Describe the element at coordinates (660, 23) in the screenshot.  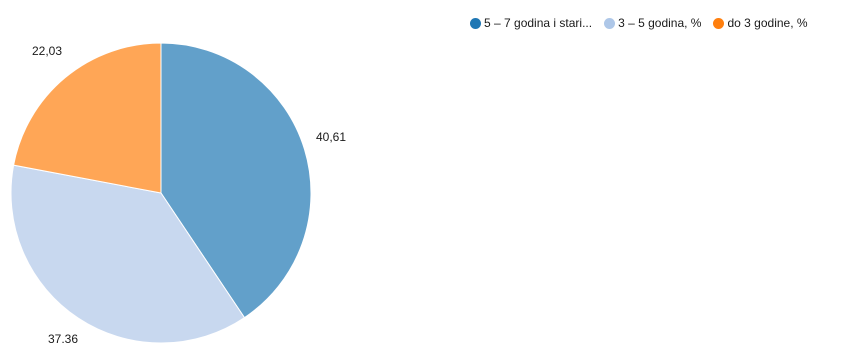
I see `legend-label-3-5-godina: 3 – 5 godina, %` at that location.